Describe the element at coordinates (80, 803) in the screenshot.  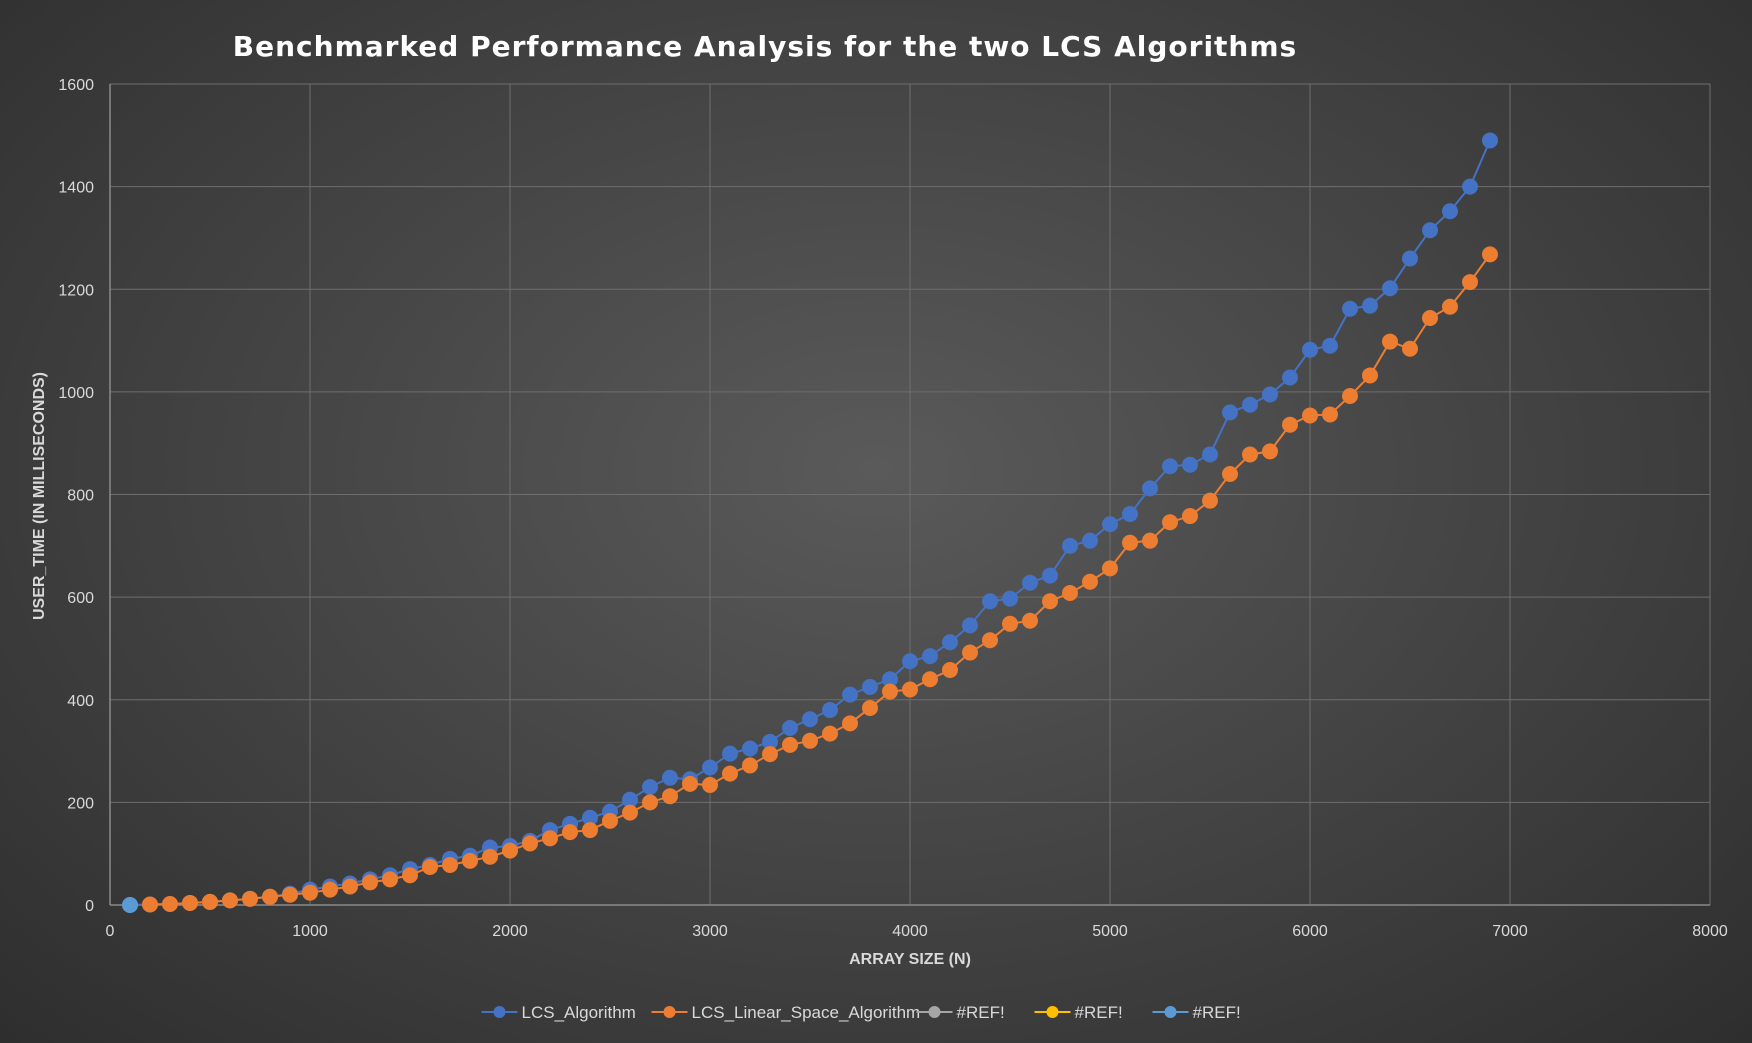
I see `y-tick-label: 200` at that location.